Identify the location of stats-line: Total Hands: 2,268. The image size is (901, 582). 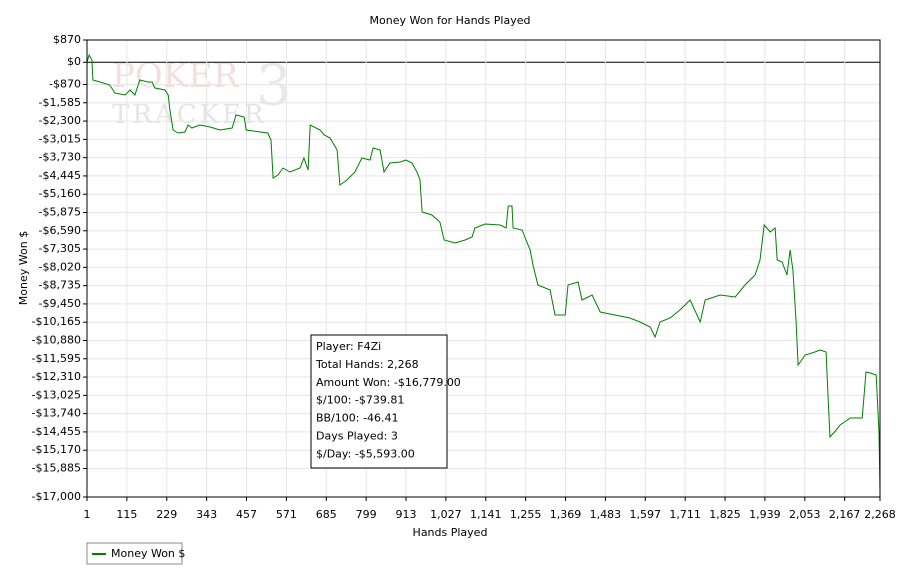
(367, 364).